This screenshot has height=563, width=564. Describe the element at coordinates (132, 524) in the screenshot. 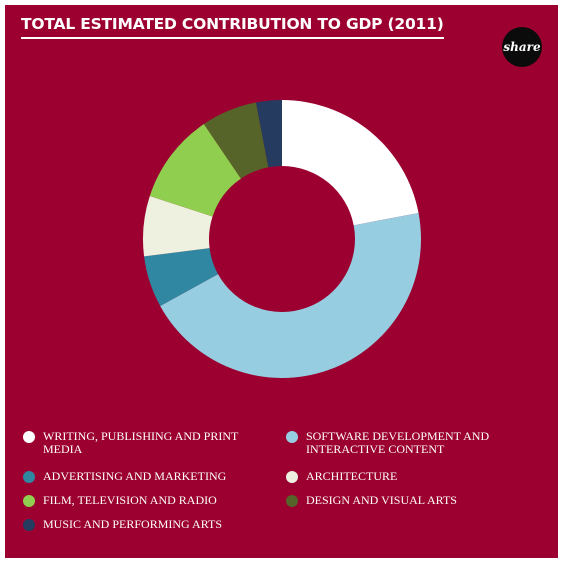

I see `legend-label-music: MUSIC AND PERFORMING ARTS` at that location.